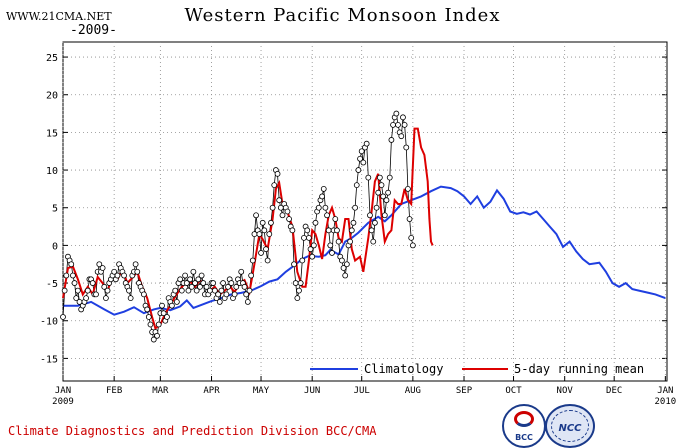 The image size is (685, 448). I want to click on globe-icon, so click(570, 426).